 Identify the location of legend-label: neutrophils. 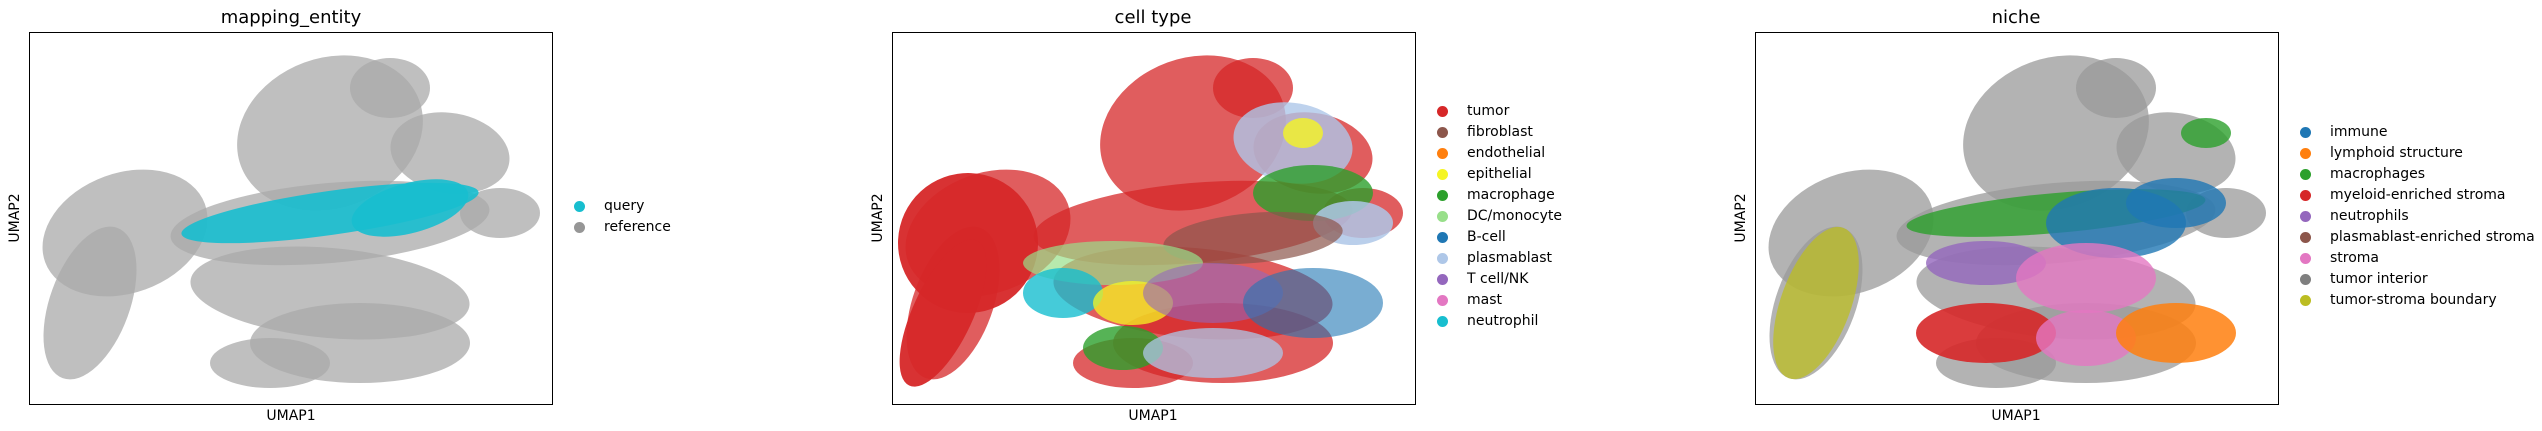
(2369, 216).